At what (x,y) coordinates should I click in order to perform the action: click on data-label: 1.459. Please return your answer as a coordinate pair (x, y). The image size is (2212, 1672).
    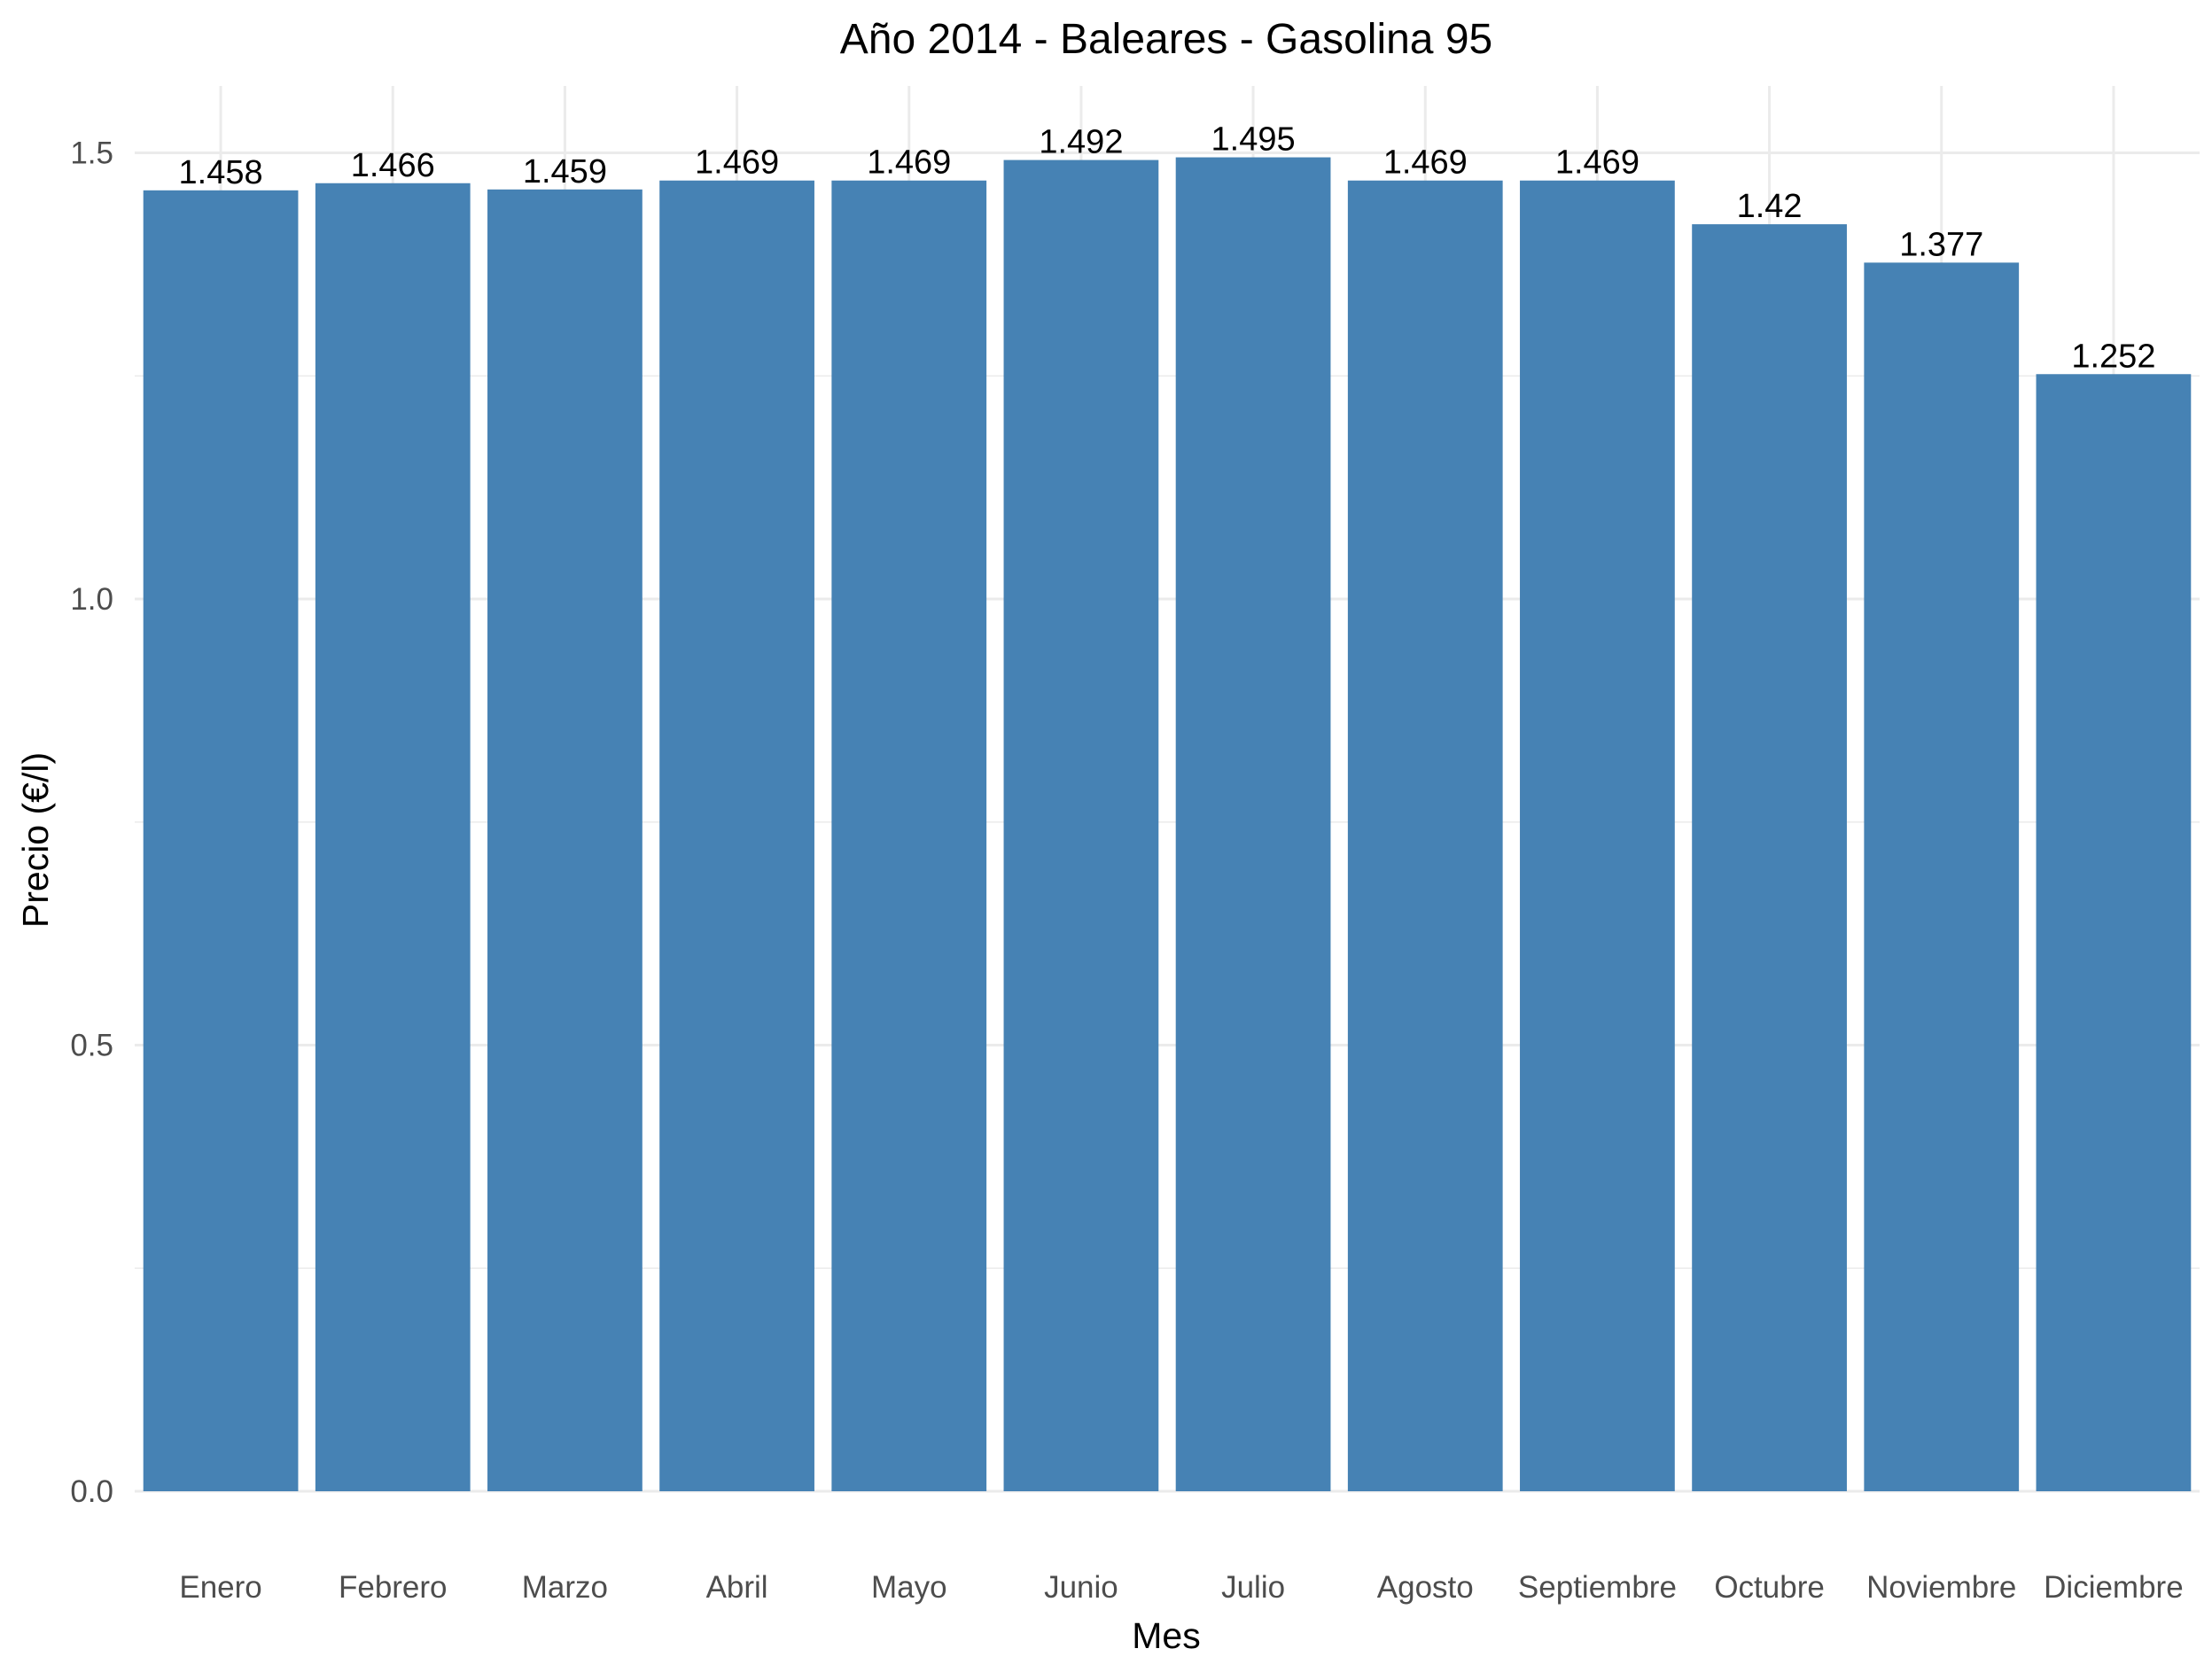
    Looking at the image, I should click on (565, 172).